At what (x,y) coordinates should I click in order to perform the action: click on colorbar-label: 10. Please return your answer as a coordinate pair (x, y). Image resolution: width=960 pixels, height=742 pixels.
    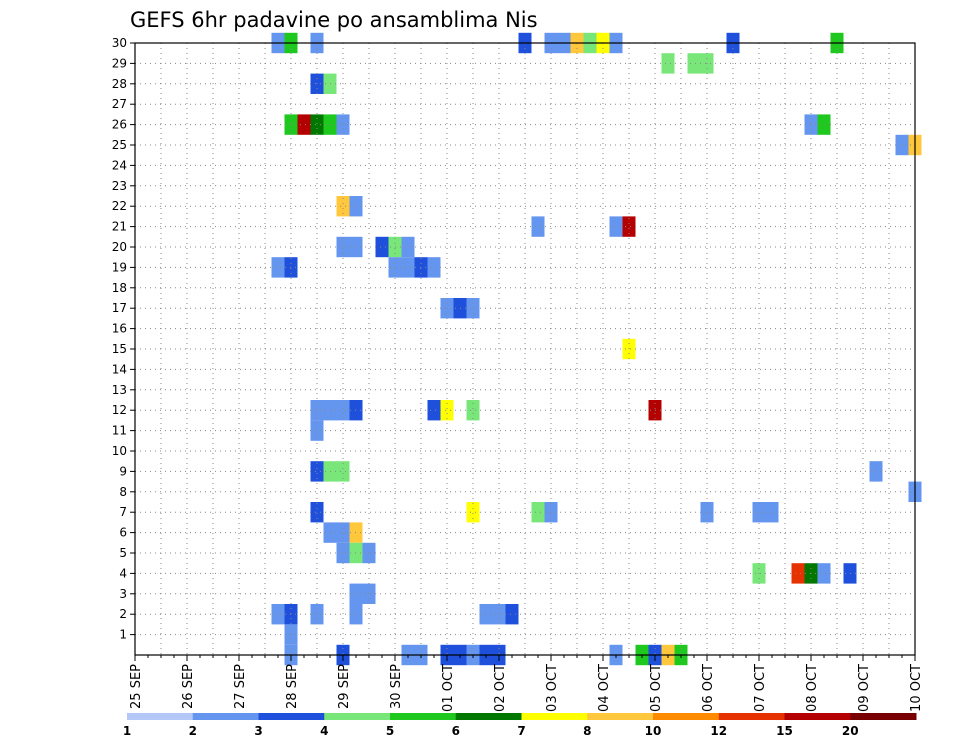
    Looking at the image, I should click on (653, 731).